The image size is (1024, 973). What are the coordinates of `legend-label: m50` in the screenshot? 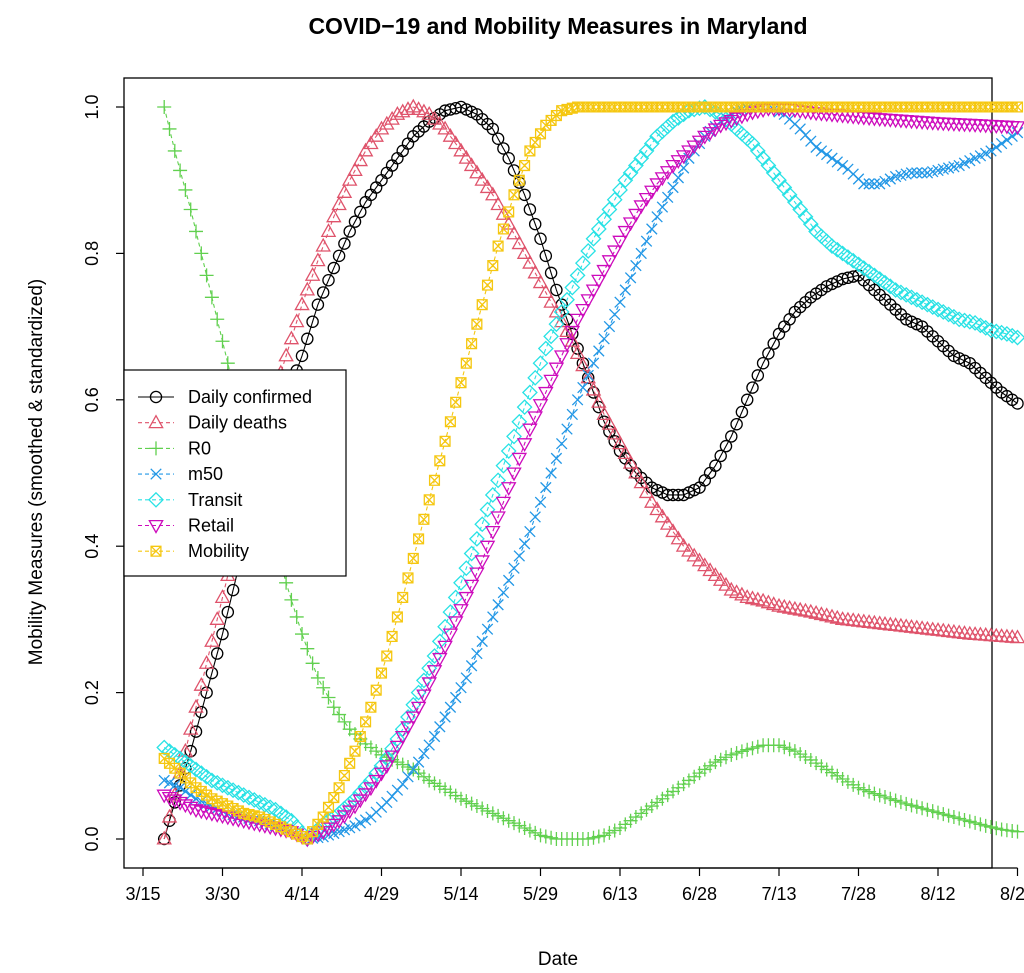 It's located at (205, 474).